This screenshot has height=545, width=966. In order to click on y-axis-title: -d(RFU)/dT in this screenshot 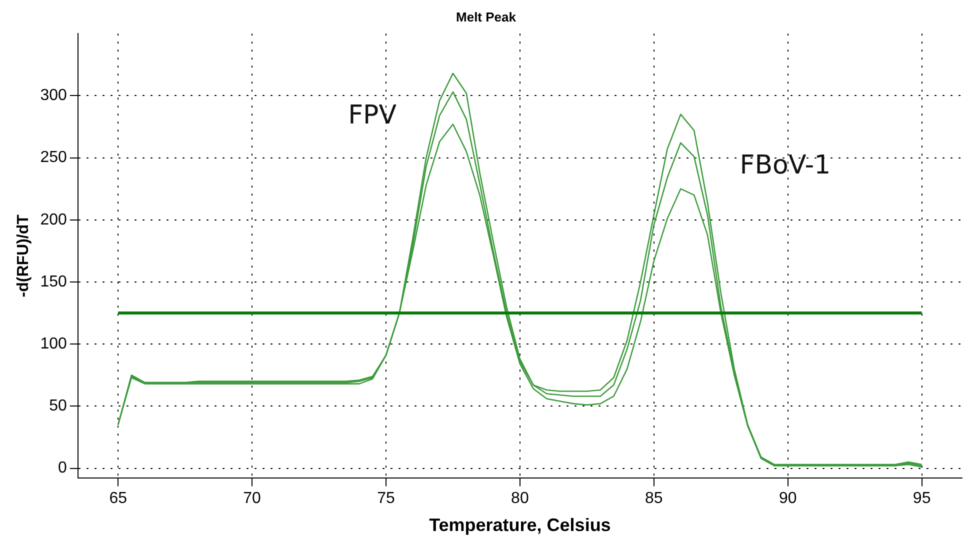, I will do `click(23, 256)`.